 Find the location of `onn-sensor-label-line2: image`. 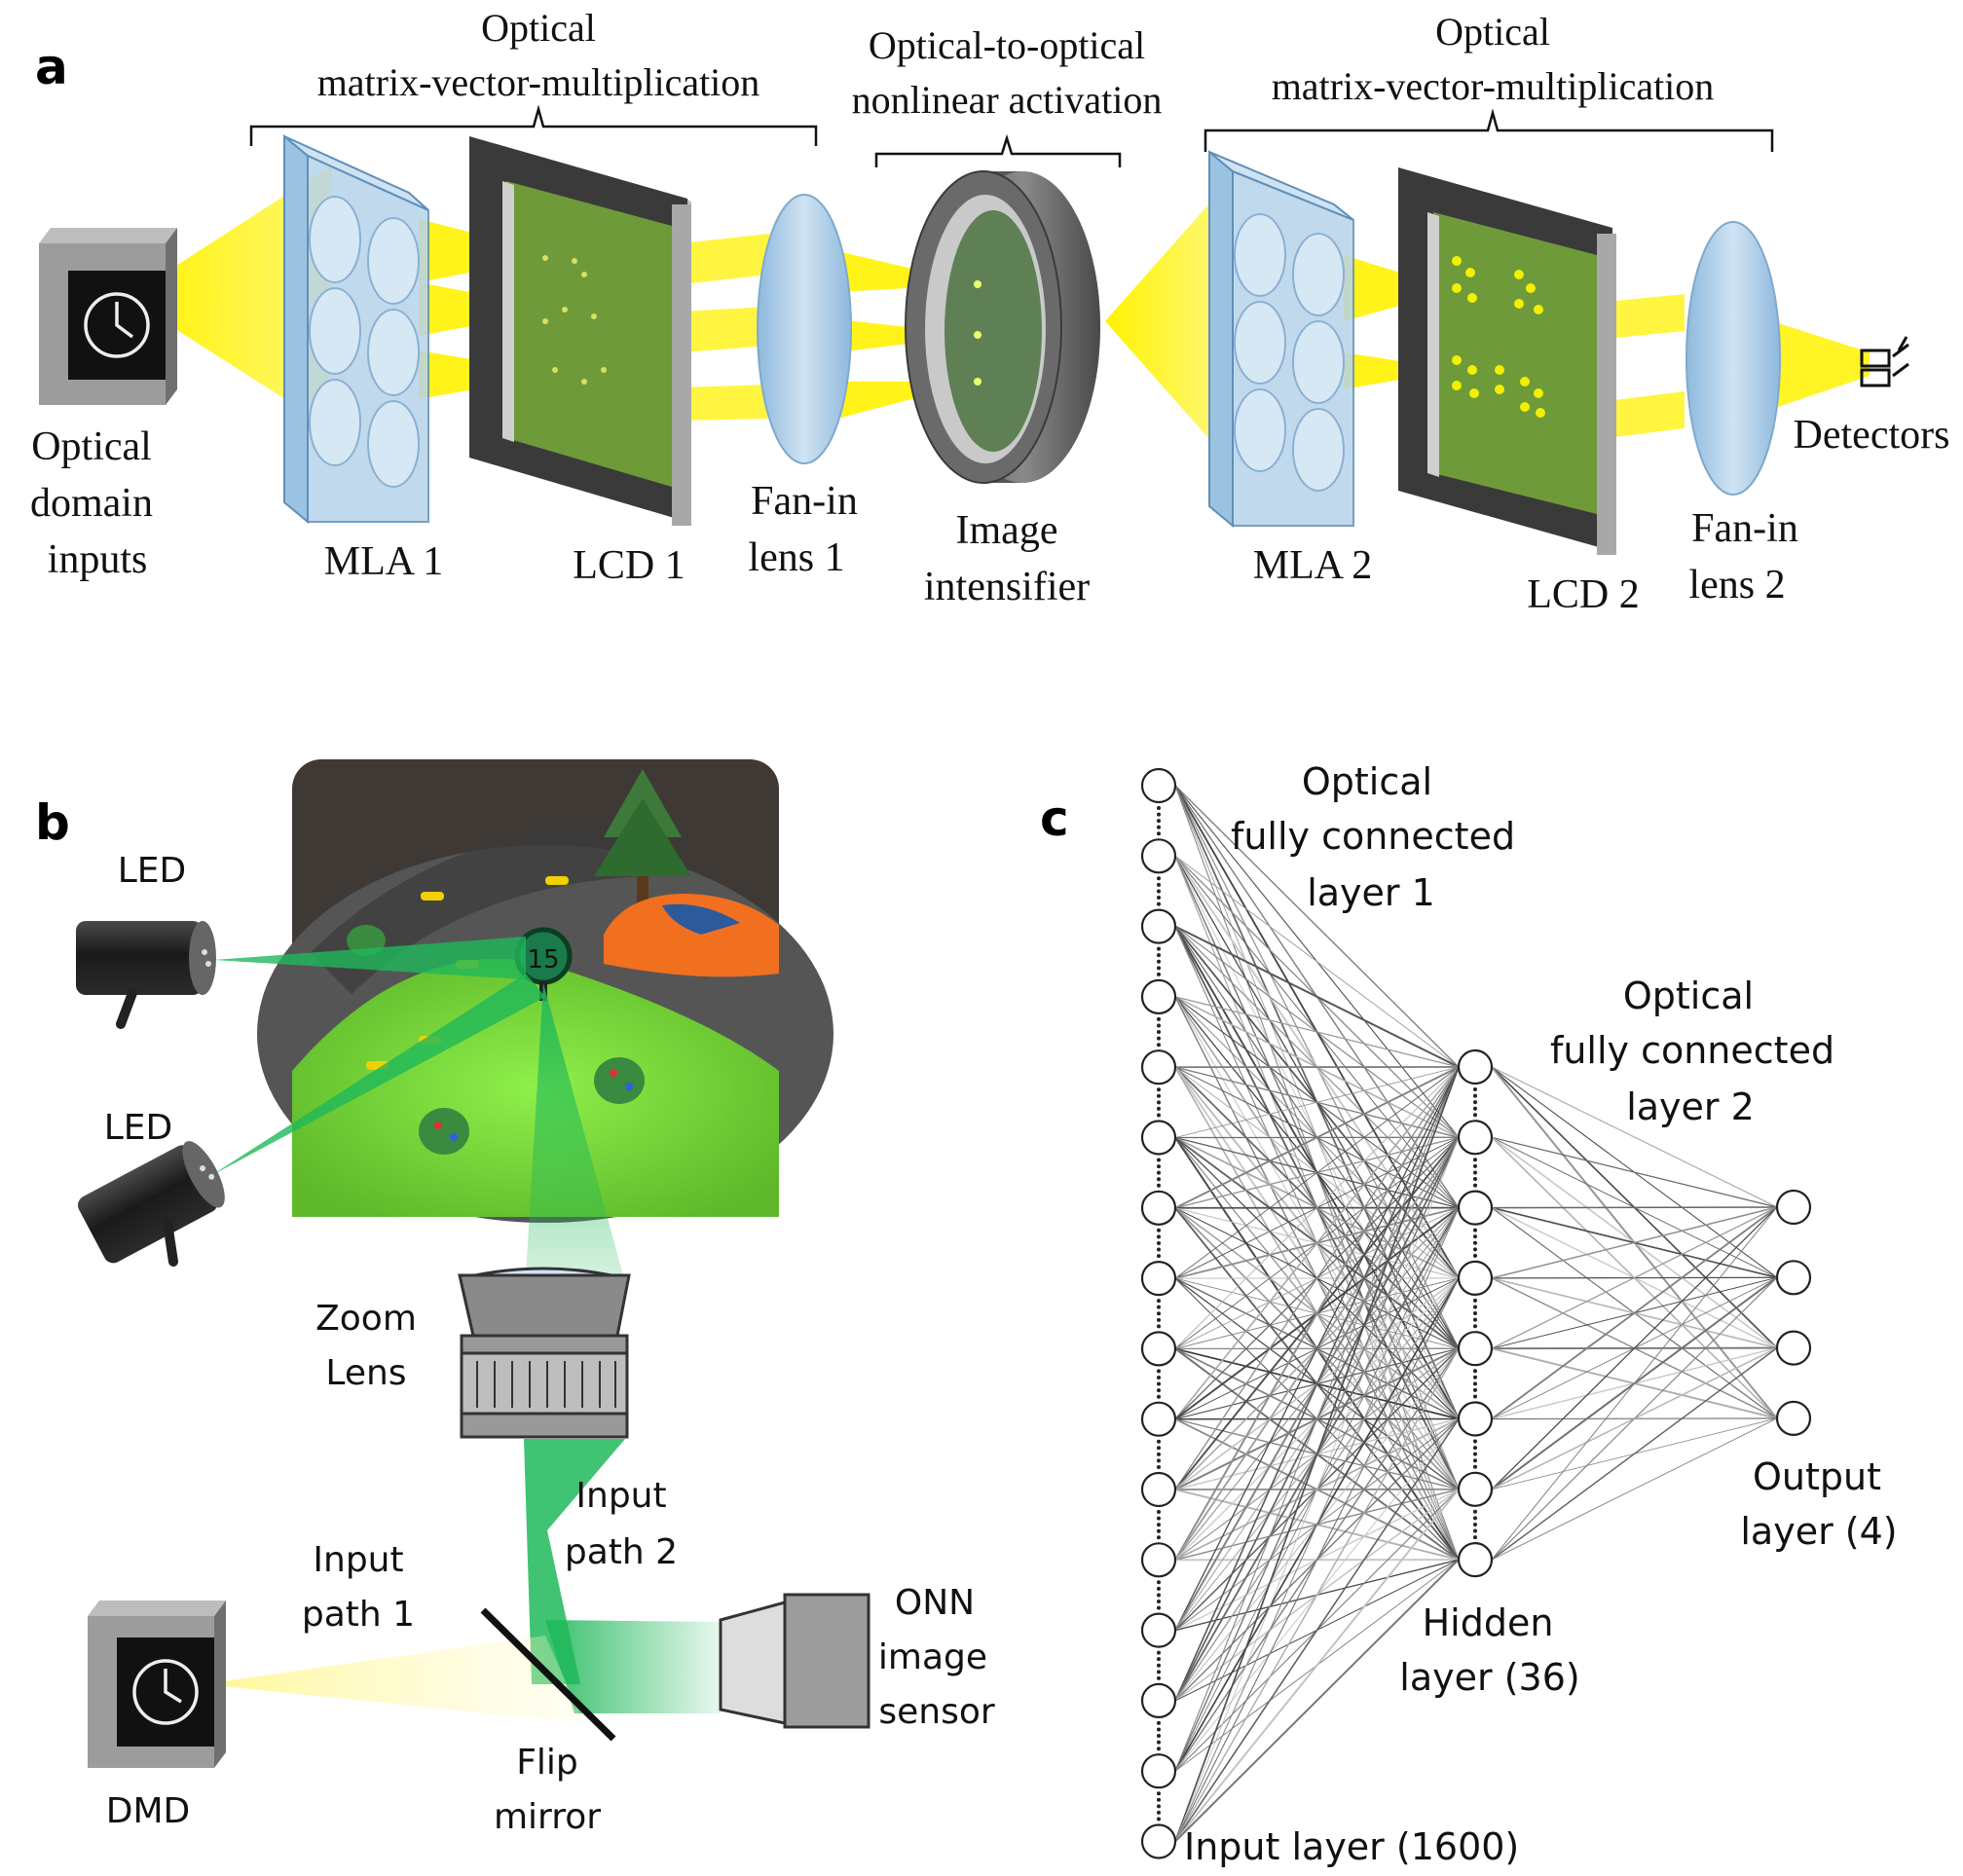

onn-sensor-label-line2: image is located at coordinates (932, 1657).